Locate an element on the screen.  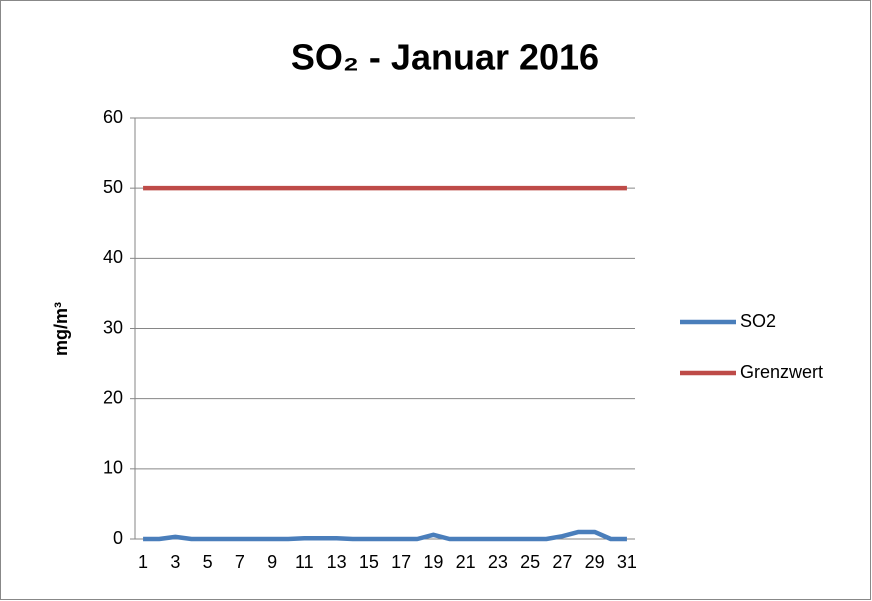
x-tick-label: 9 is located at coordinates (272, 562).